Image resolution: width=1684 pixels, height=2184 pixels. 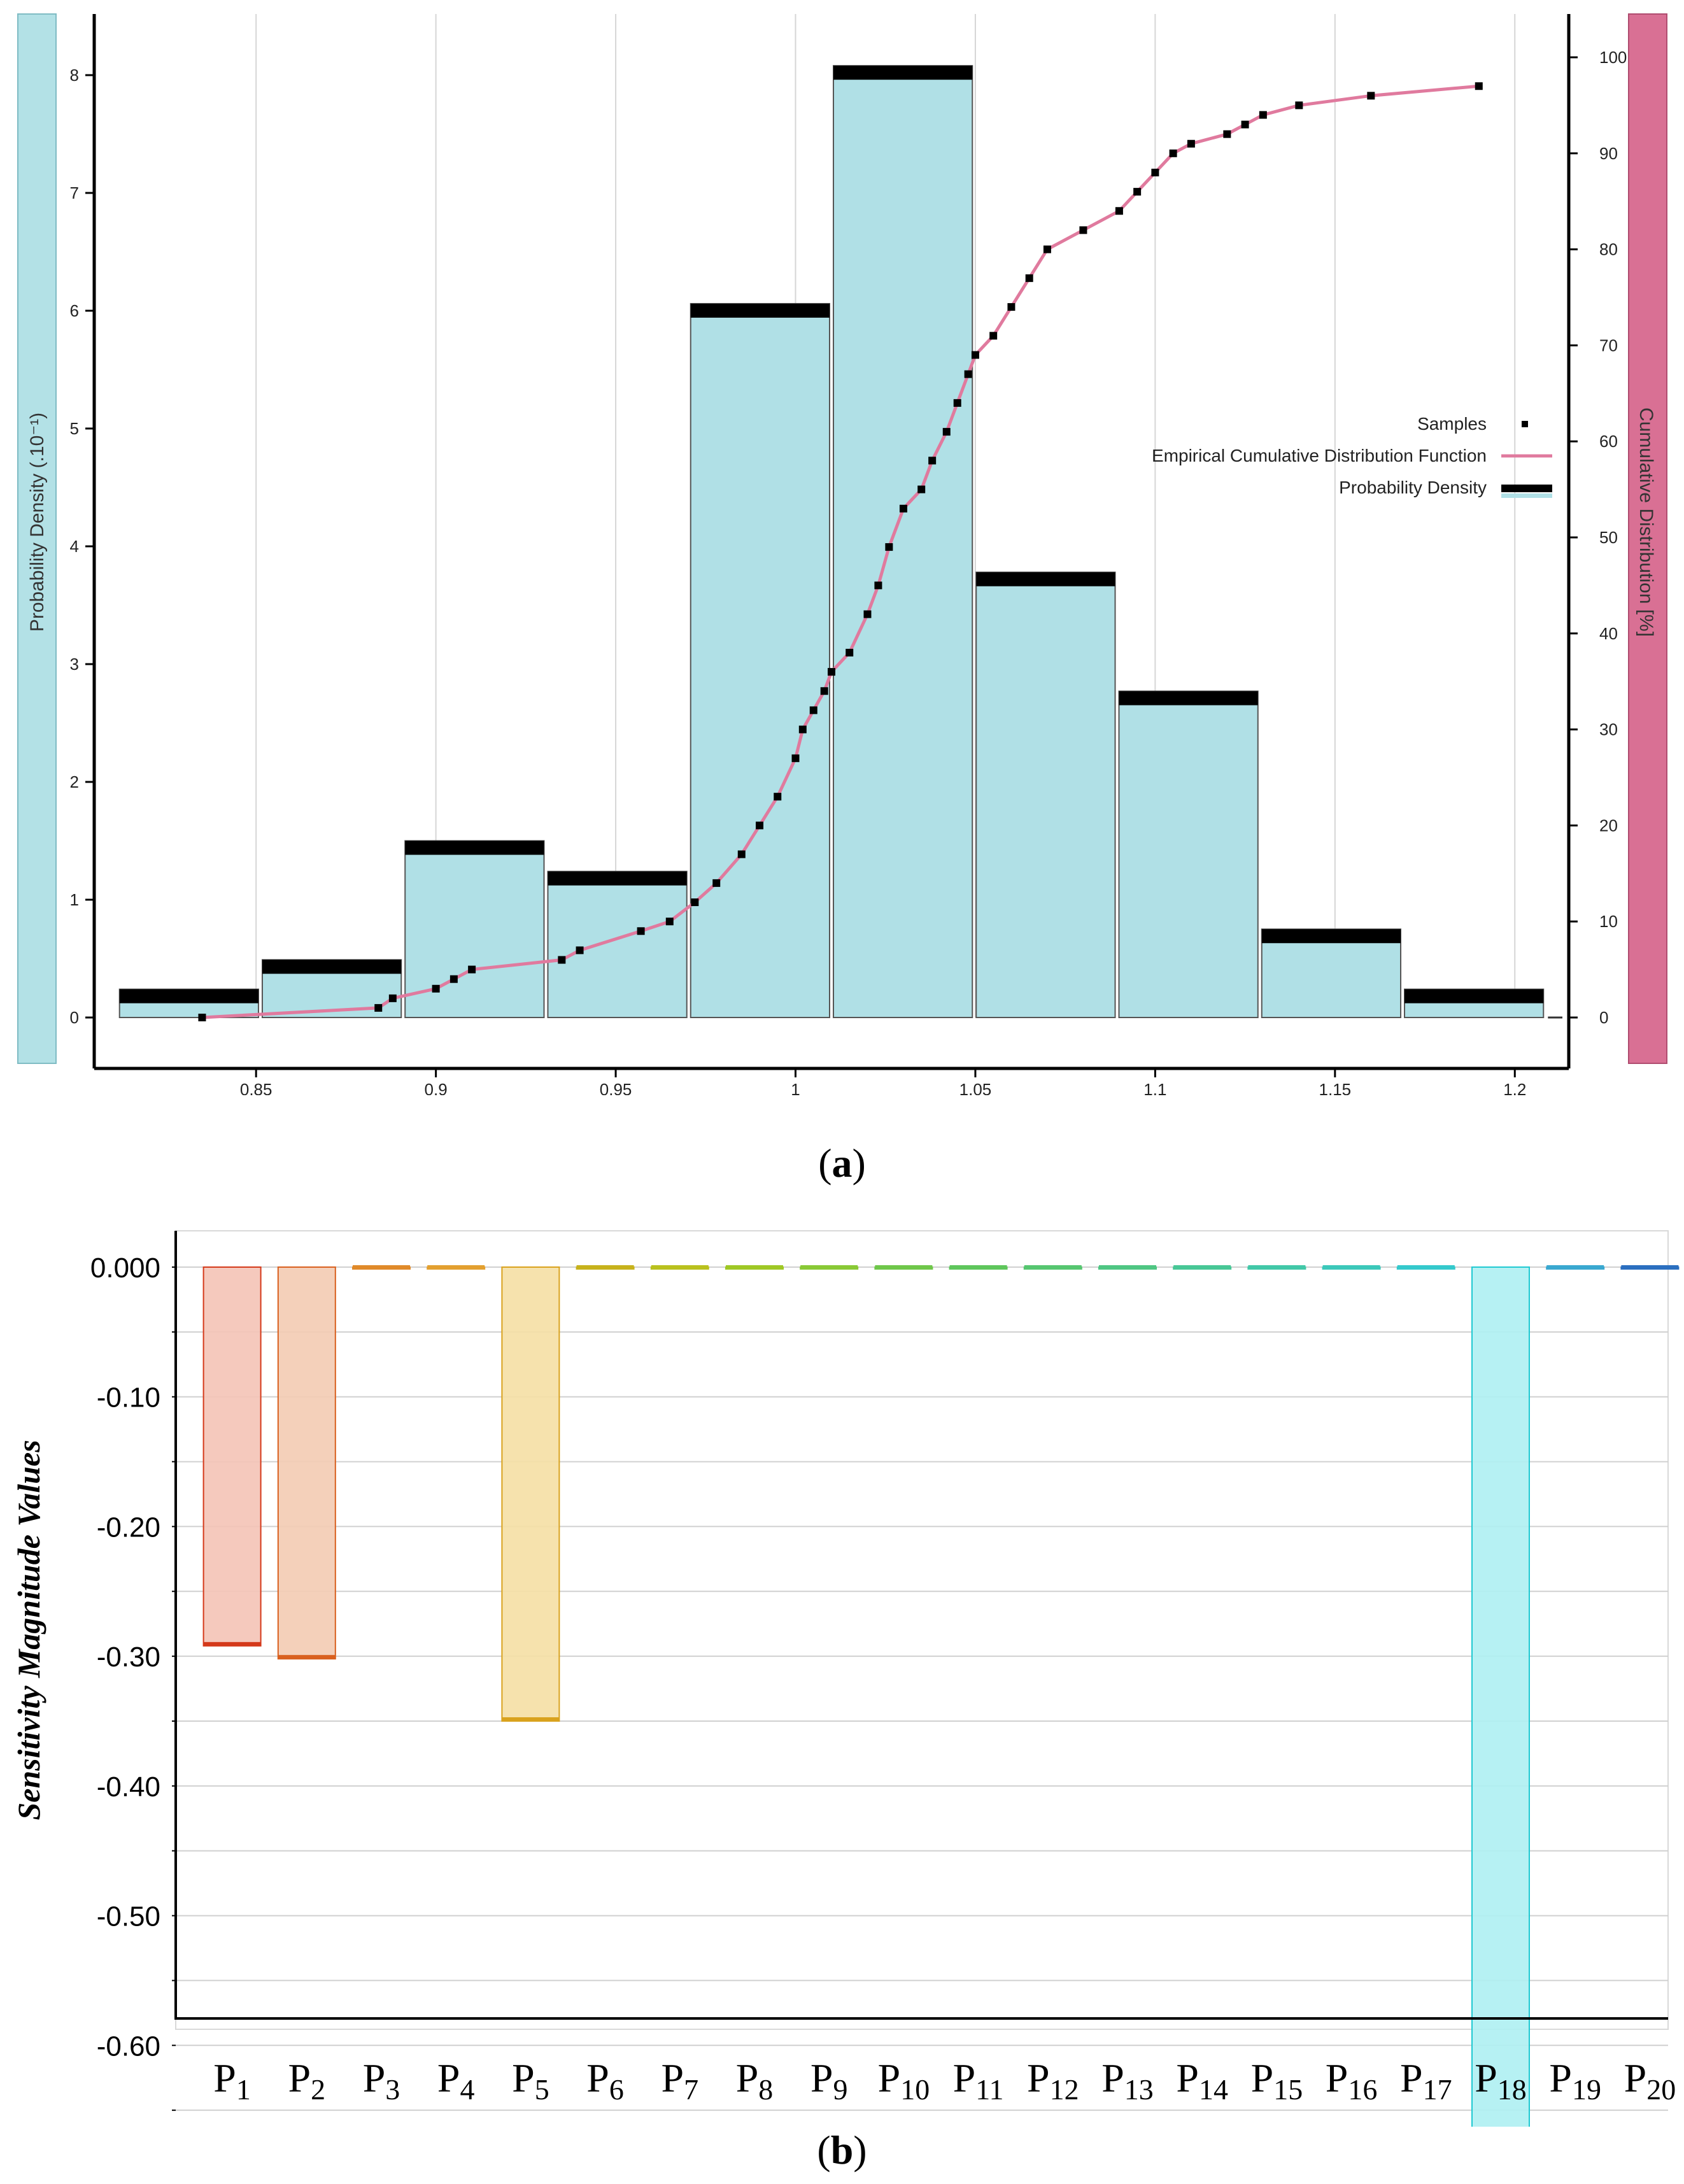 I want to click on x-category-subscript: 3, so click(x=392, y=2089).